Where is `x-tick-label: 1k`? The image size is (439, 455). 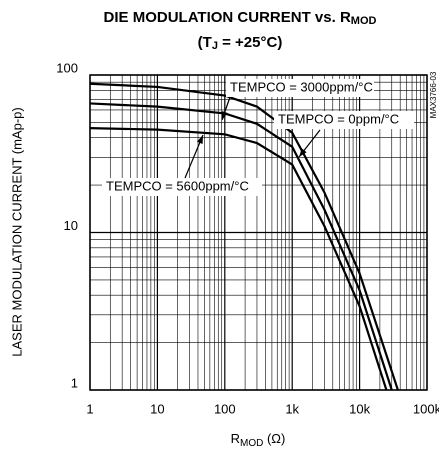 x-tick-label: 1k is located at coordinates (292, 408).